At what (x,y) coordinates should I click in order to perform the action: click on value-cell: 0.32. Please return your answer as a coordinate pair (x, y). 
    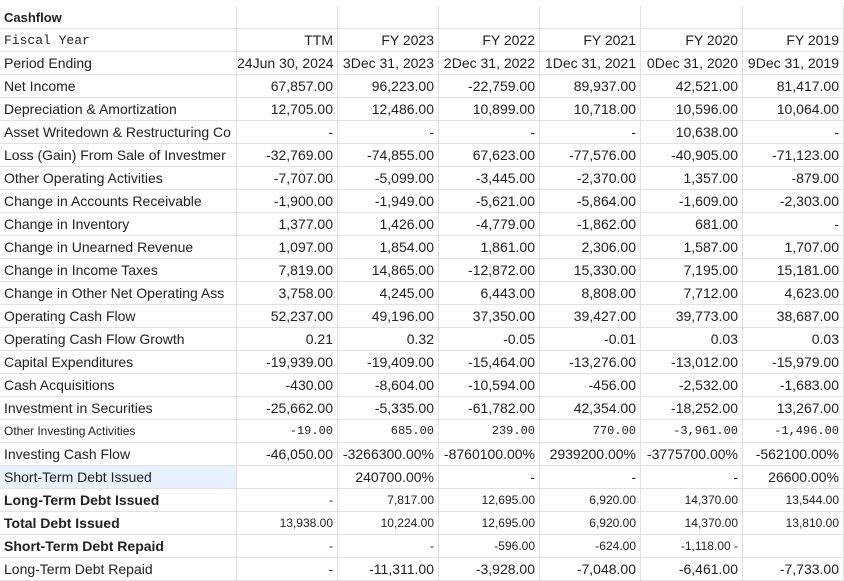
    Looking at the image, I should click on (388, 339).